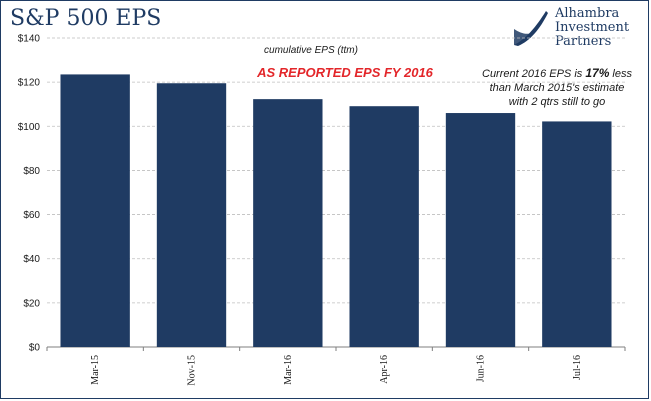 The image size is (651, 401). I want to click on x-axis-ticks: Mar-15 Nov-15 Mar-16 Apr-16 Jun-16 Jul-16, so click(336, 366).